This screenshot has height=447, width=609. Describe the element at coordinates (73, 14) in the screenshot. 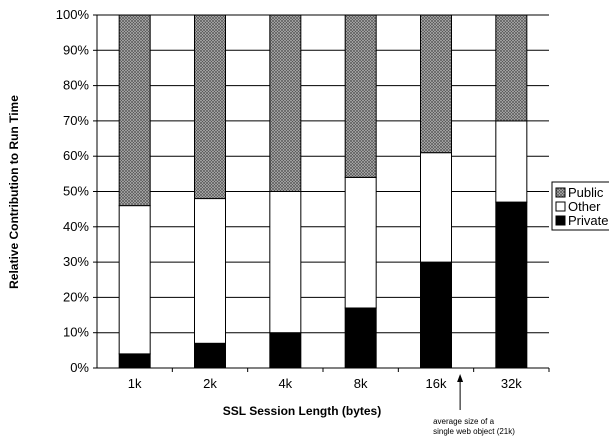

I see `y-tick-label: 100%` at that location.